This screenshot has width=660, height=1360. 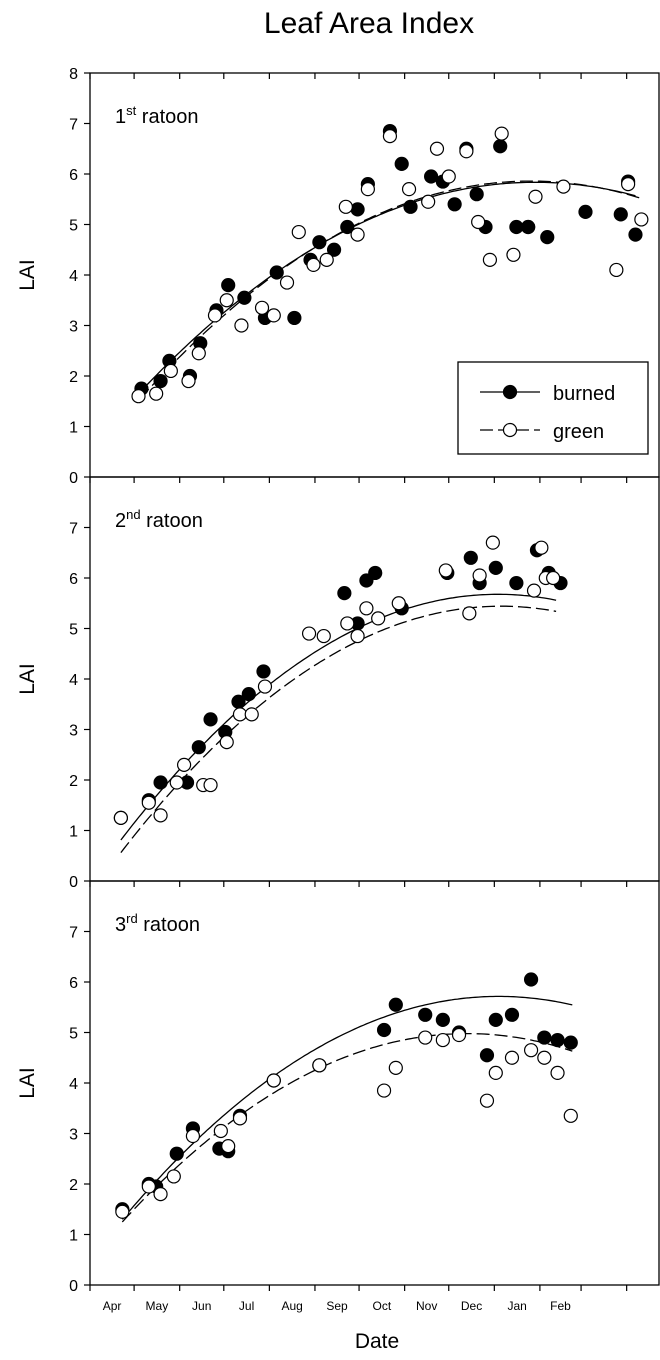 I want to click on panel-label-suffix: st, so click(x=131, y=110).